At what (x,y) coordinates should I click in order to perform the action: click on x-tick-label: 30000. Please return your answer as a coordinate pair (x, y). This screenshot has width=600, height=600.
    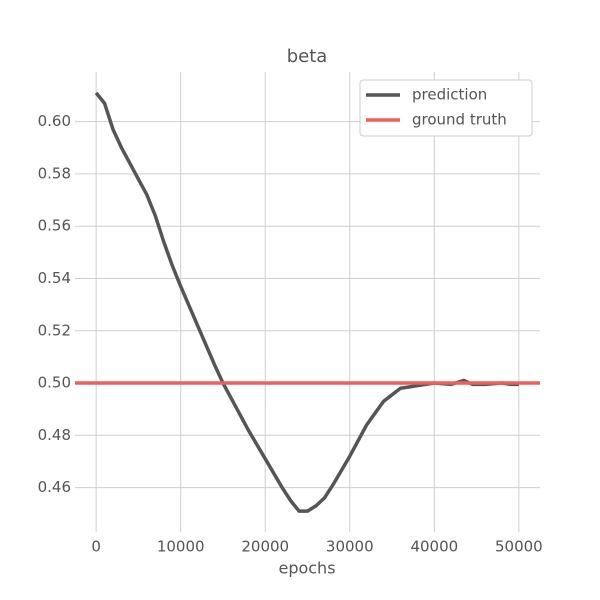
    Looking at the image, I should click on (350, 547).